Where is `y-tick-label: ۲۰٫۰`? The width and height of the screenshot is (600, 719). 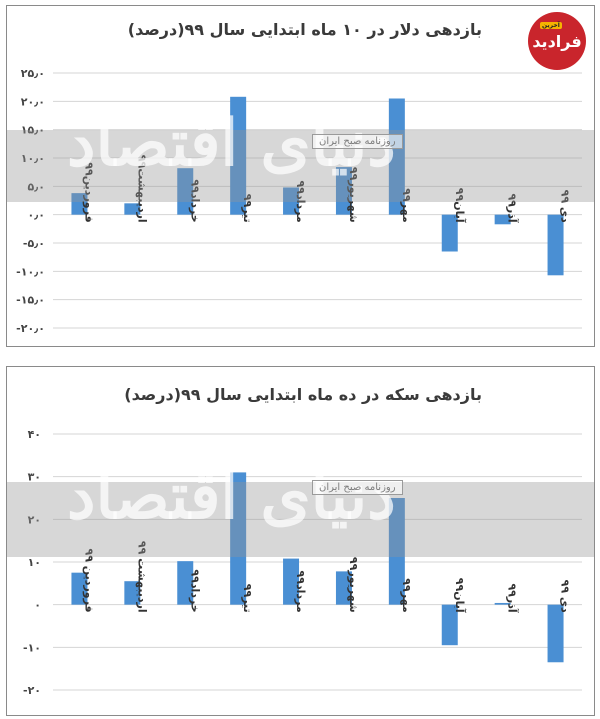
y-tick-label: ۲۰٫۰ is located at coordinates (33, 101).